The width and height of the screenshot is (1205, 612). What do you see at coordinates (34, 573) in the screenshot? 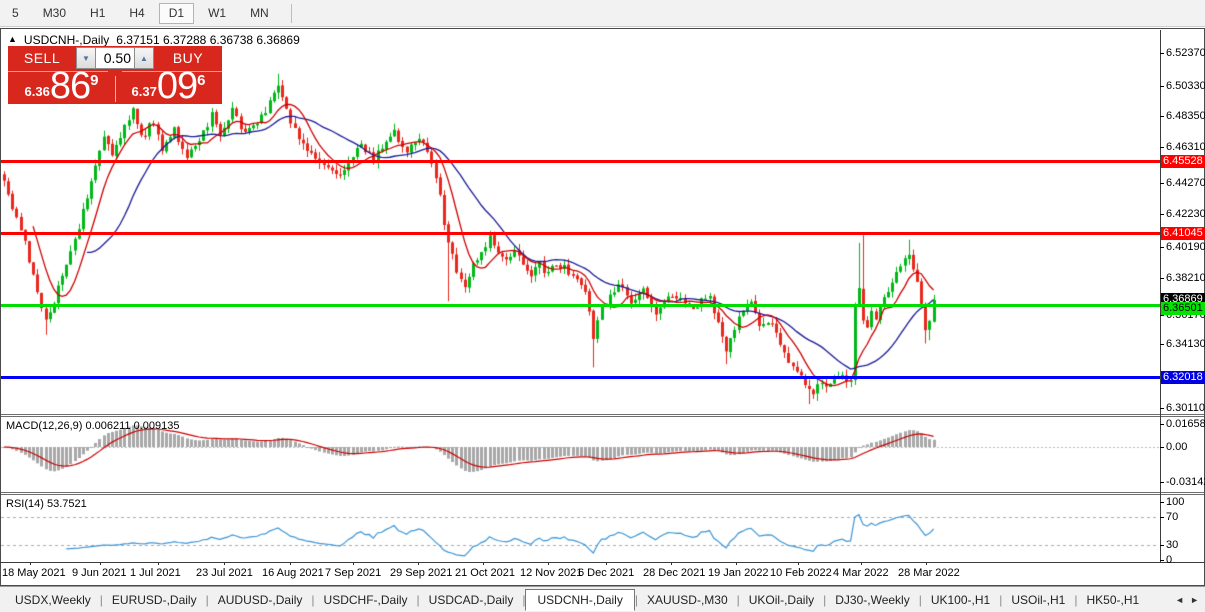
I see `date-axis-label: 18 May 2021` at bounding box center [34, 573].